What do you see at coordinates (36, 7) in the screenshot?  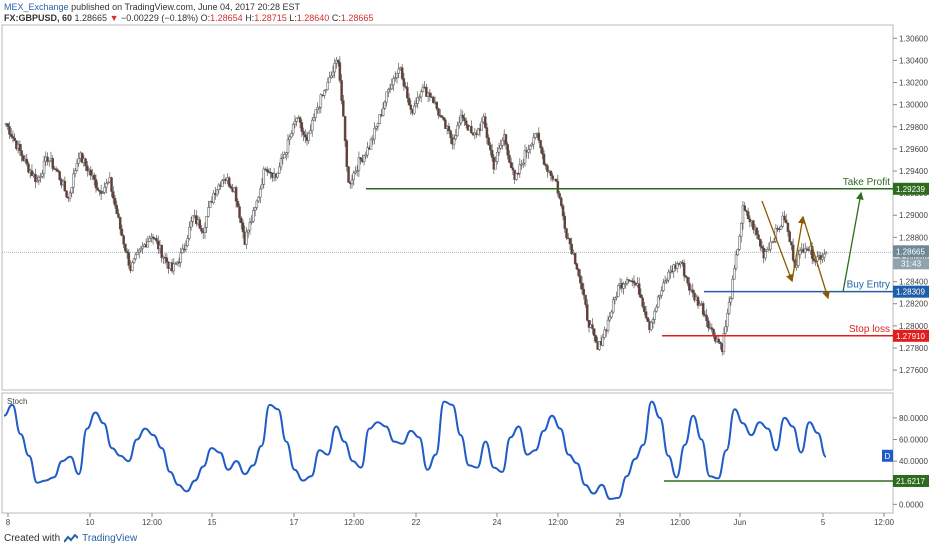 I see `publisher-name: MEX_Exchange` at bounding box center [36, 7].